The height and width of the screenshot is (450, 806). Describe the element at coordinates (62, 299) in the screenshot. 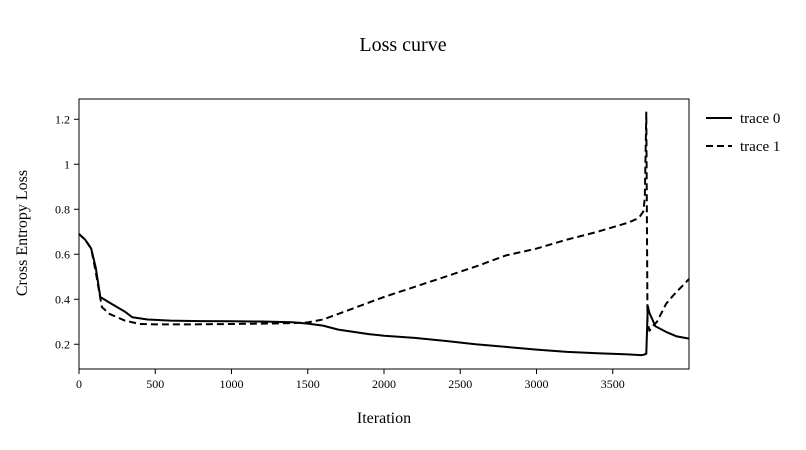

I see `y-tick-label: 0.4` at that location.